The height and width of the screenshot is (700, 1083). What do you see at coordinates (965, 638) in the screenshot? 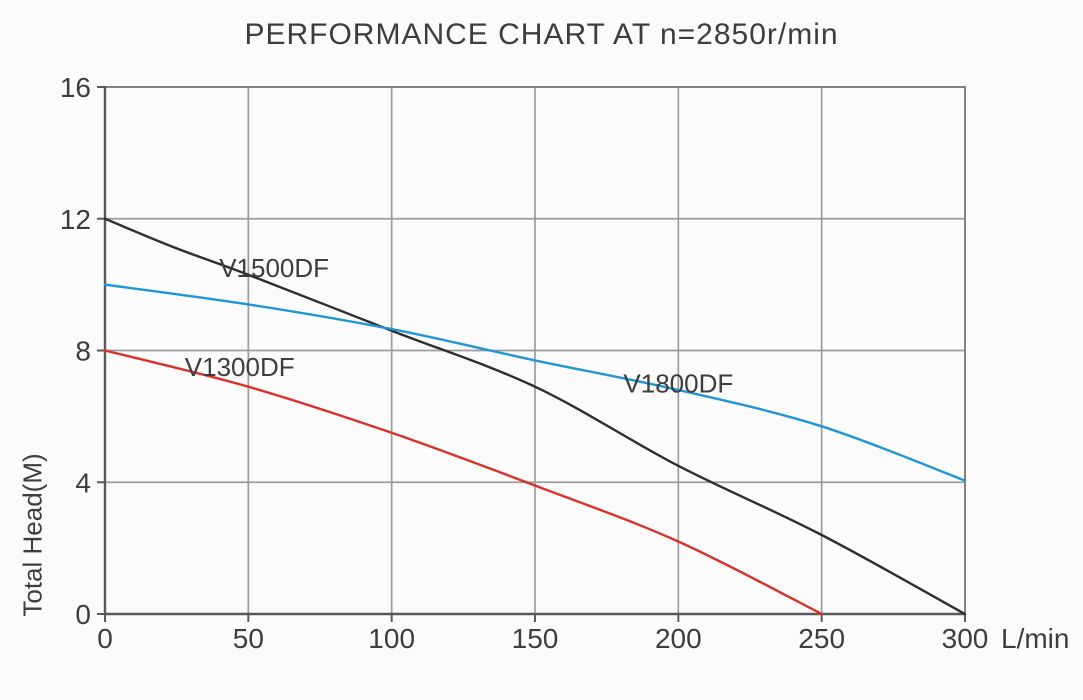
I see `x-tick-label: 300` at bounding box center [965, 638].